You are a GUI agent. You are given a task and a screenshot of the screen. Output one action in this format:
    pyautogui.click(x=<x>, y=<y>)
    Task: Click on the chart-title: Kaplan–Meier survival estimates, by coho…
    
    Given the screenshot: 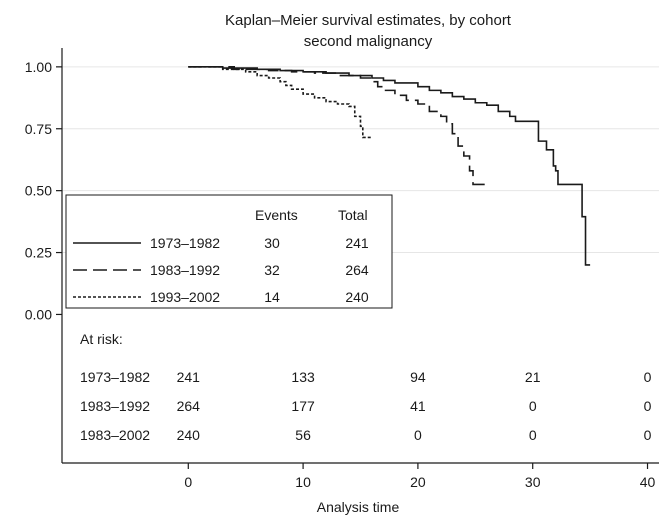 What is the action you would take?
    pyautogui.click(x=368, y=20)
    